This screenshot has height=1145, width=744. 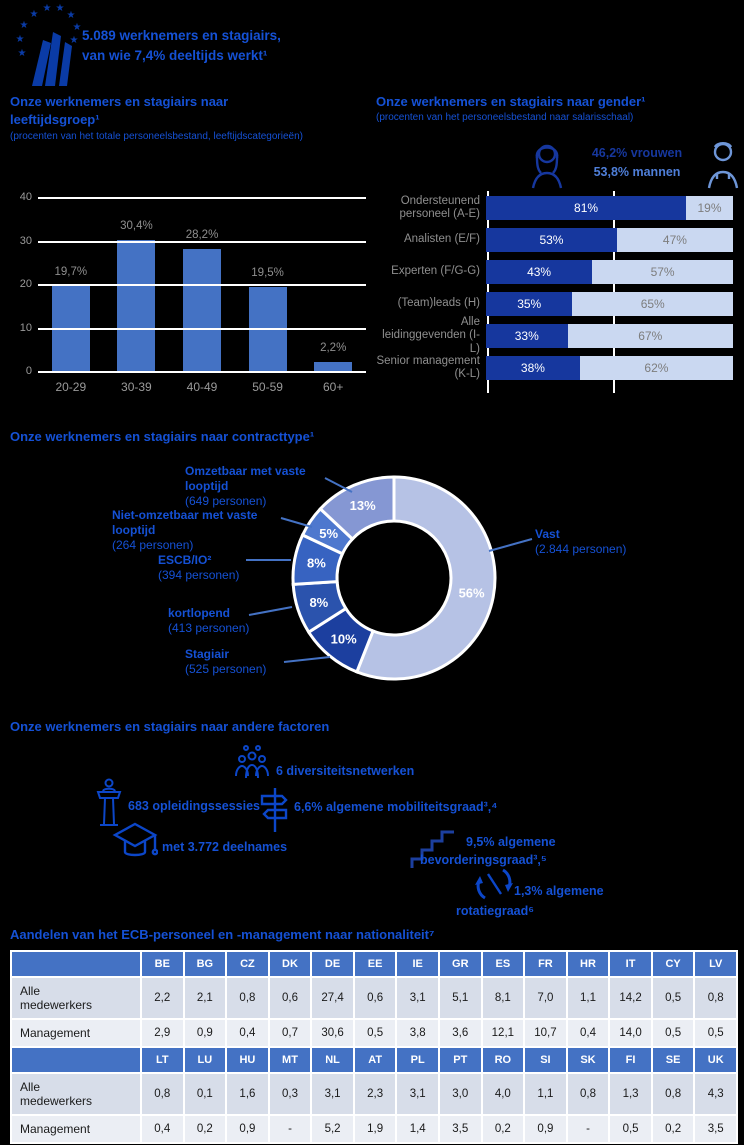 I want to click on gender-row-label: Ondersteunend personeel (A-E), so click(x=439, y=207).